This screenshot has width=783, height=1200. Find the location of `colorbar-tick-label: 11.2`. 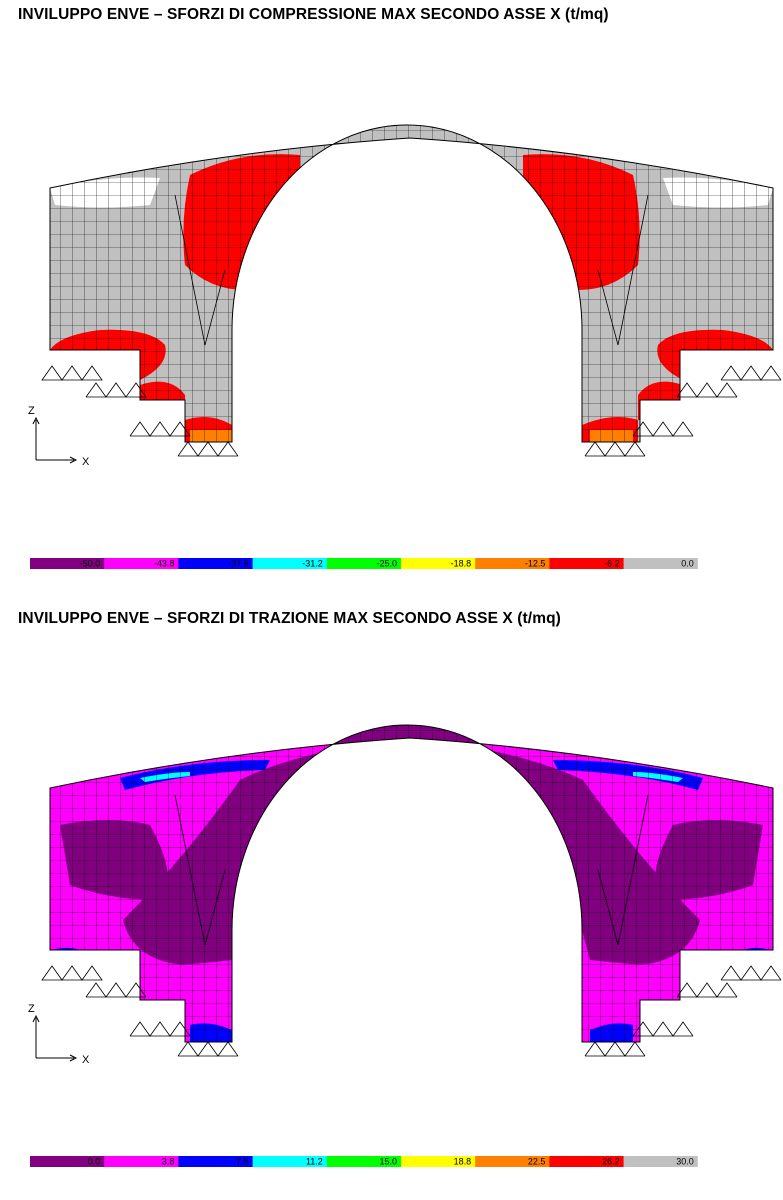

colorbar-tick-label: 11.2 is located at coordinates (314, 1162).